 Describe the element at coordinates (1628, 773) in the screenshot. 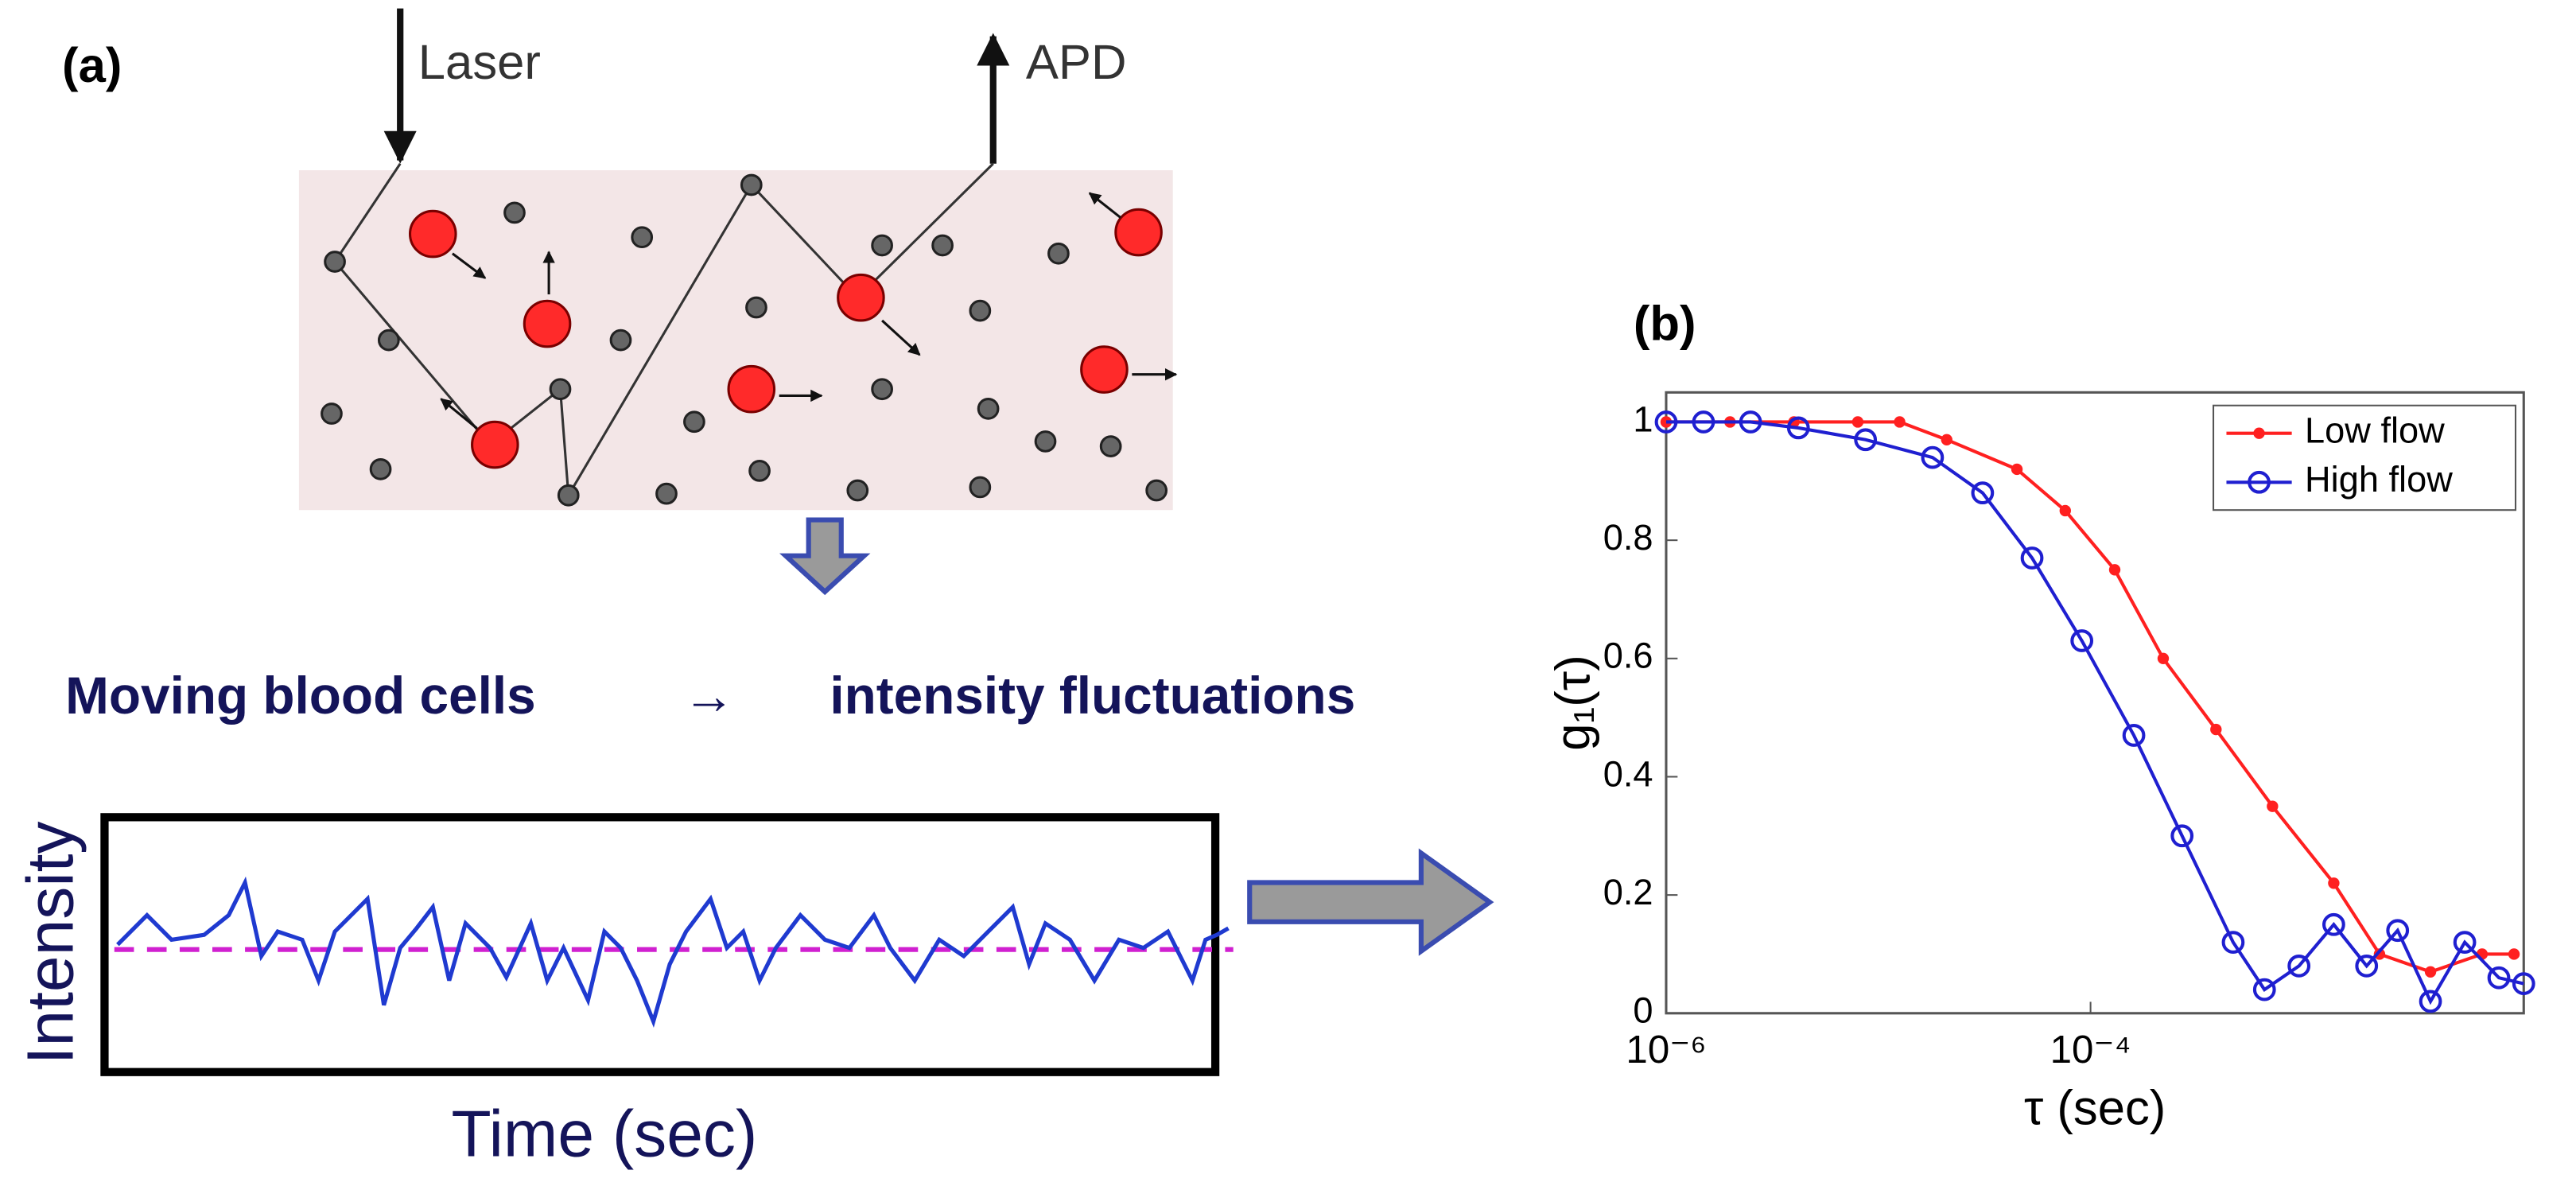

I see `y-tick-label: 0.4` at that location.